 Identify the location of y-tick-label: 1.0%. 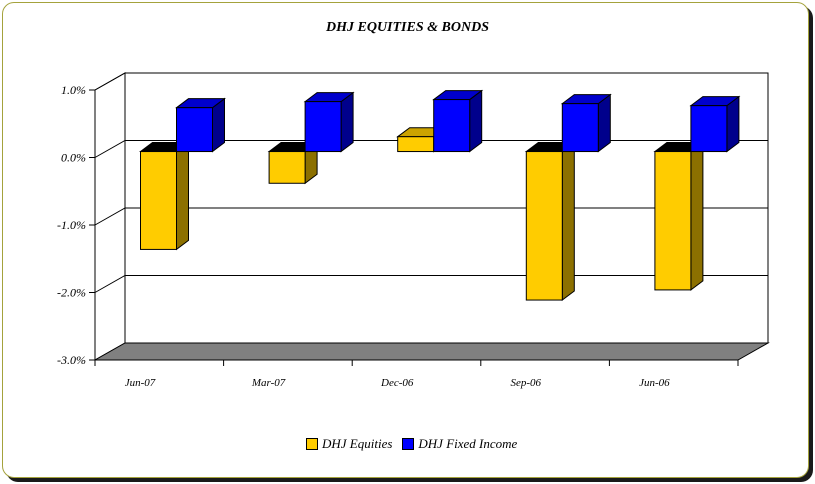
(73, 90).